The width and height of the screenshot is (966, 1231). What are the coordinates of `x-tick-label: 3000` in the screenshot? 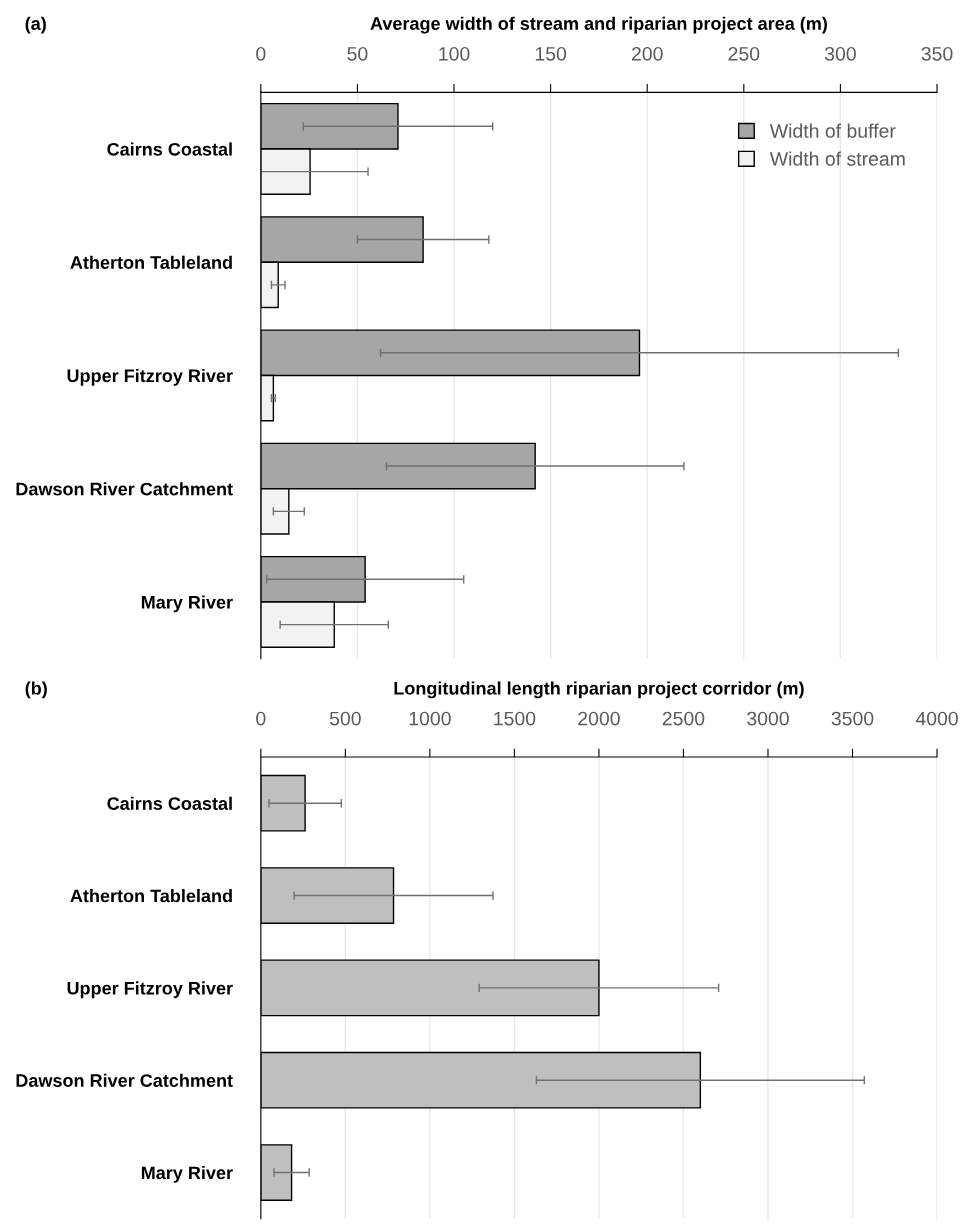 It's located at (768, 718).